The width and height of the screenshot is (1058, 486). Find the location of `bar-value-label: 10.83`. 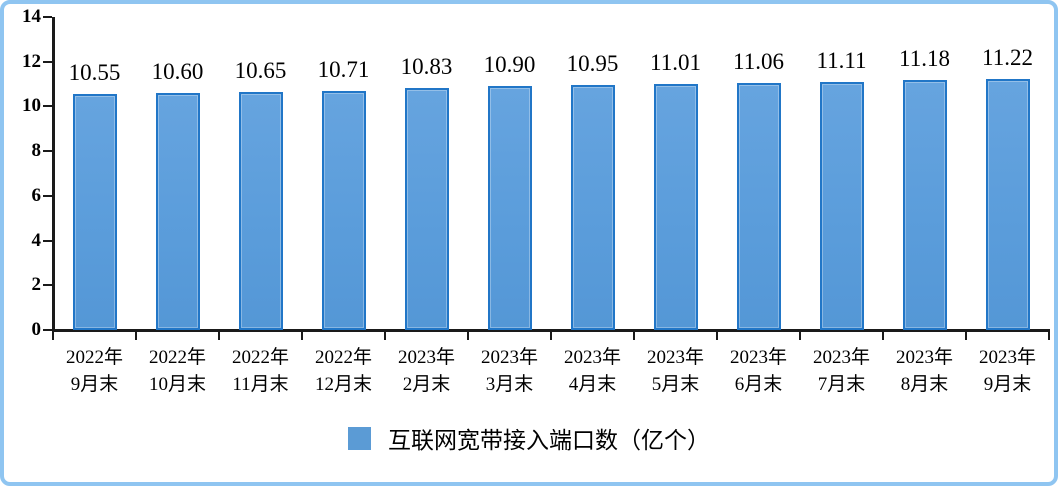

bar-value-label: 10.83 is located at coordinates (426, 66).